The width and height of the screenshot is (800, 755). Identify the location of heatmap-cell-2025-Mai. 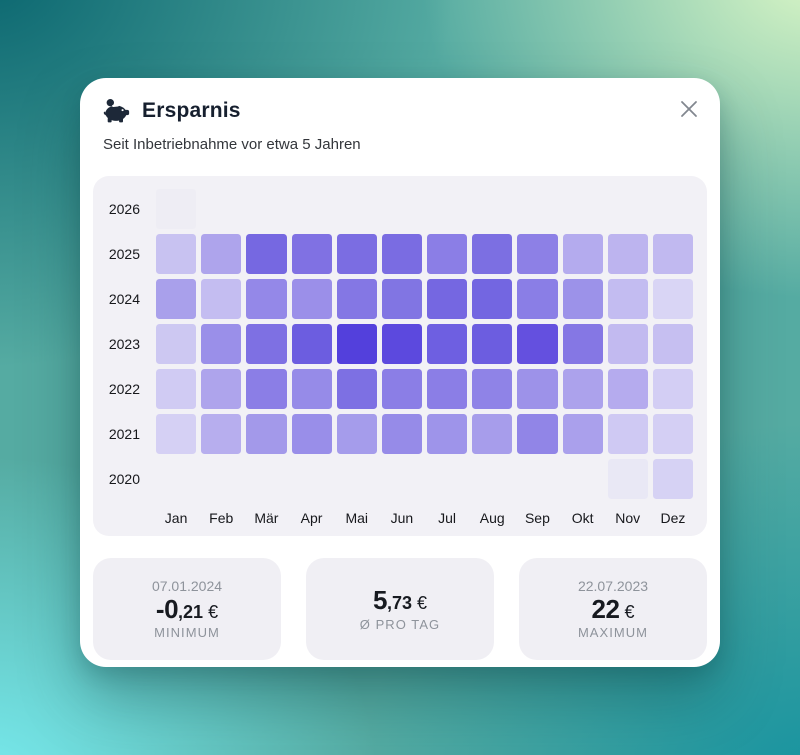
(356, 254).